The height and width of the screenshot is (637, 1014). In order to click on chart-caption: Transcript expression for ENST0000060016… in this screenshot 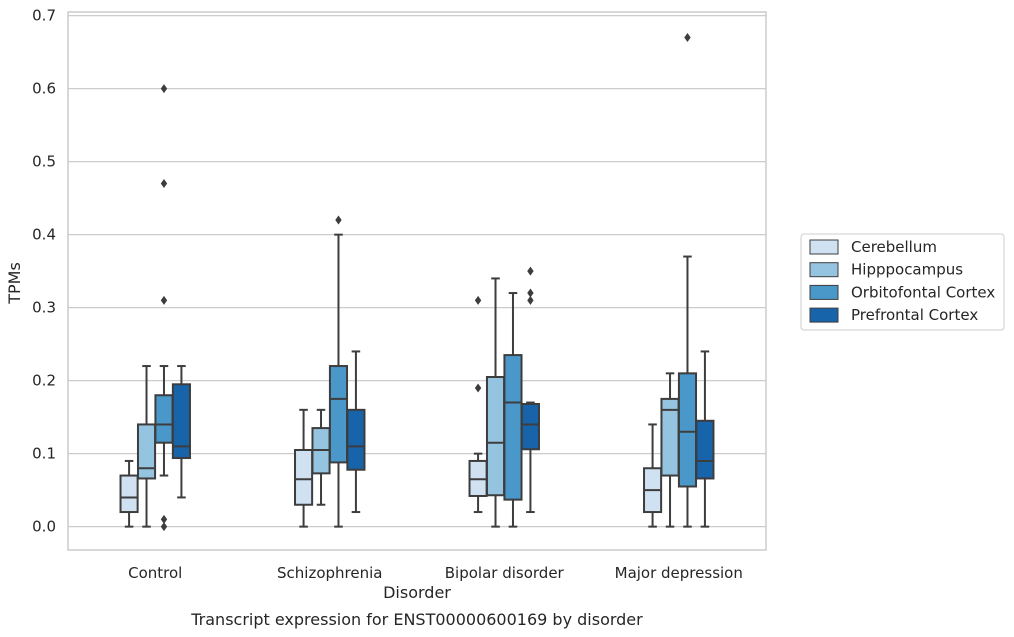, I will do `click(416, 619)`.